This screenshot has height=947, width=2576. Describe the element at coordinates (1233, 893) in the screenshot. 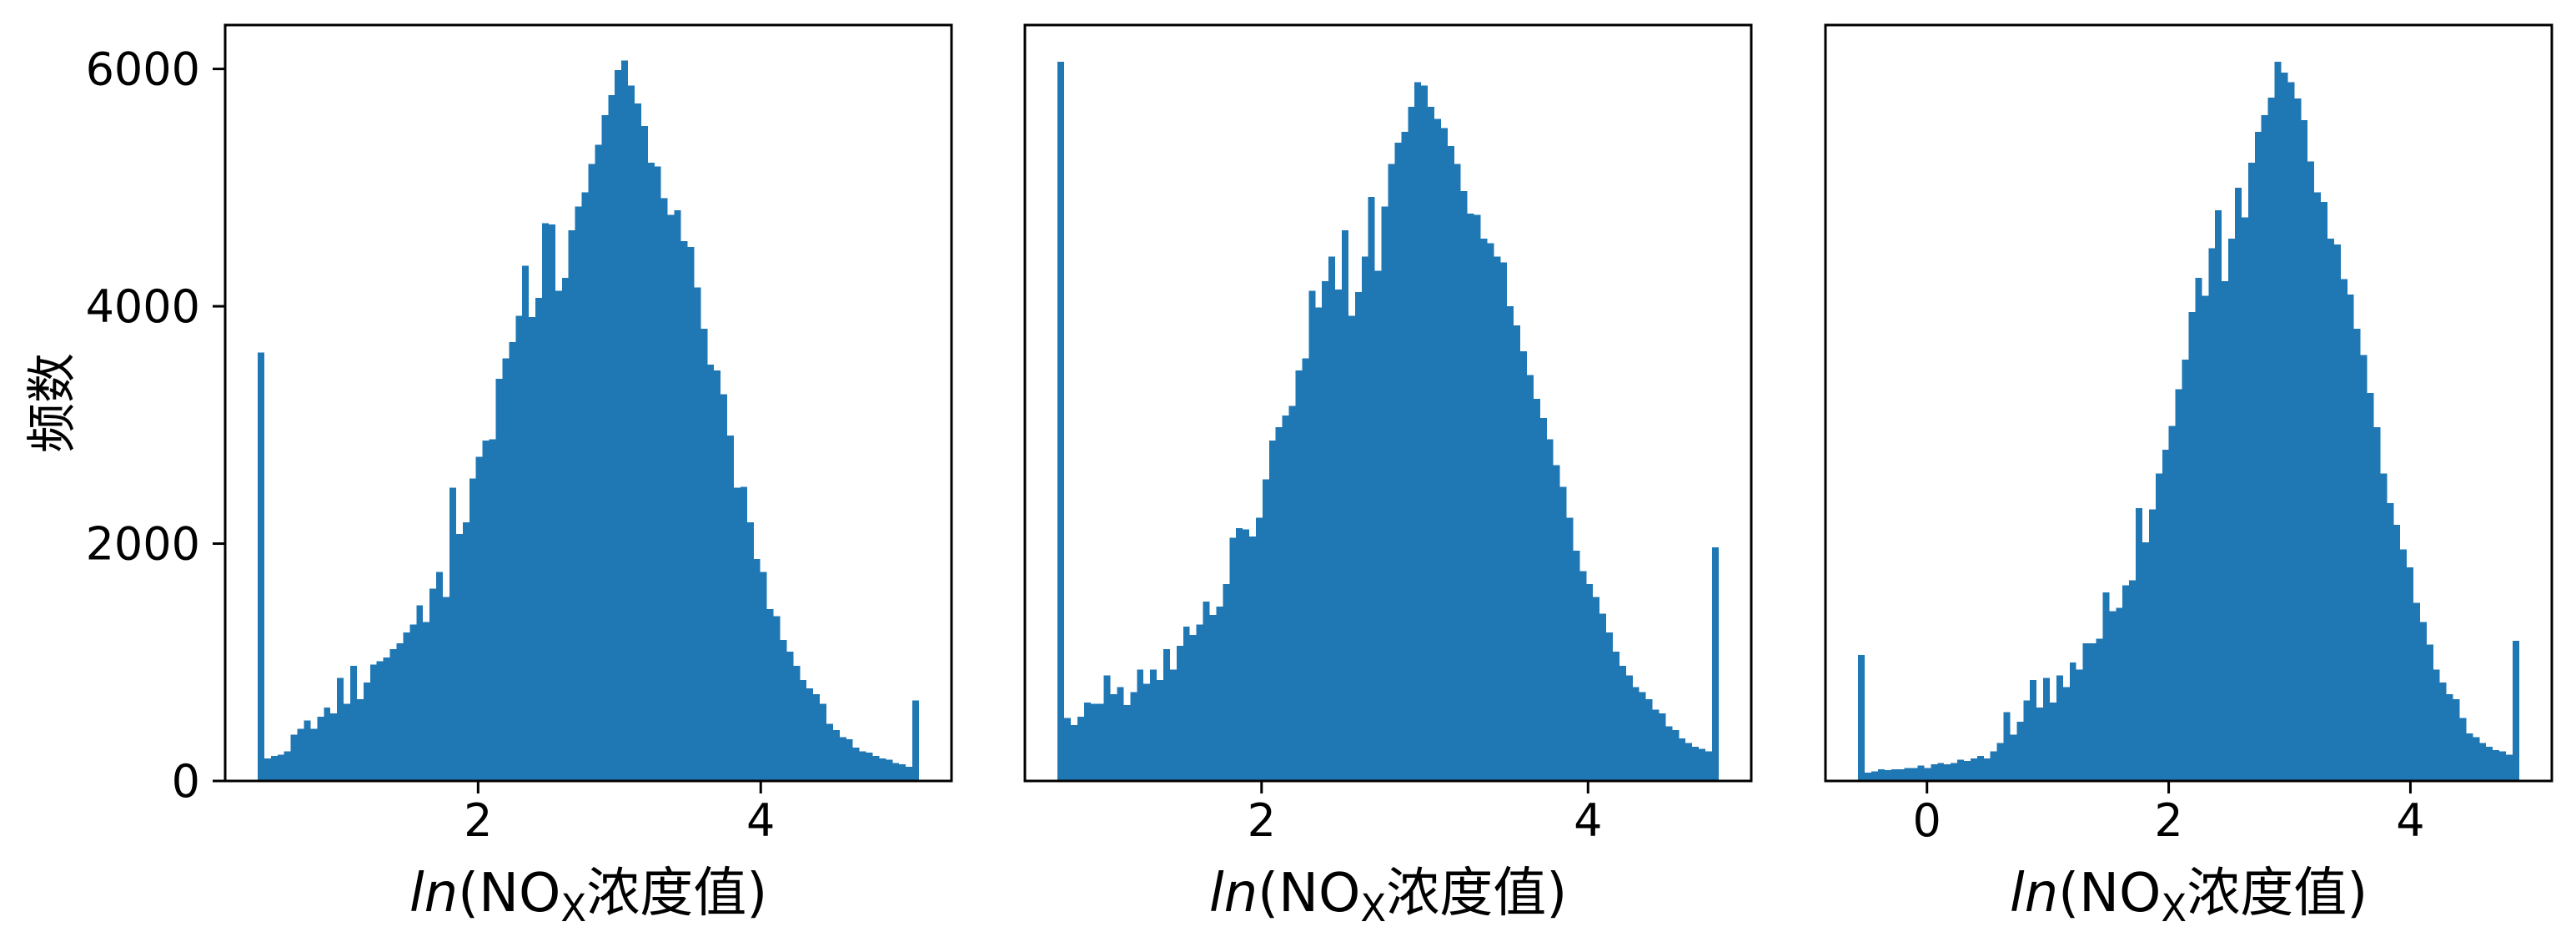

I see `x-axis-label-function: ln` at that location.